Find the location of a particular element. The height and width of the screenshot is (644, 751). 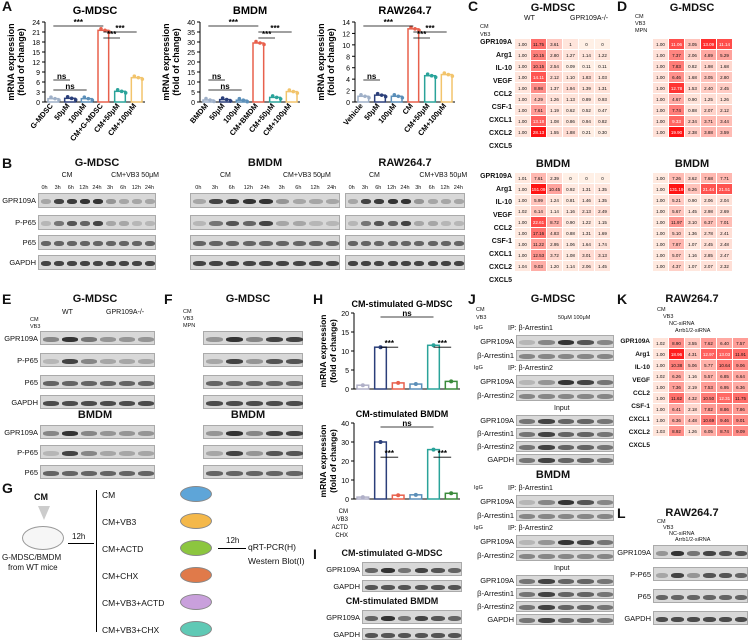

sig-label: ns is located at coordinates (407, 423).